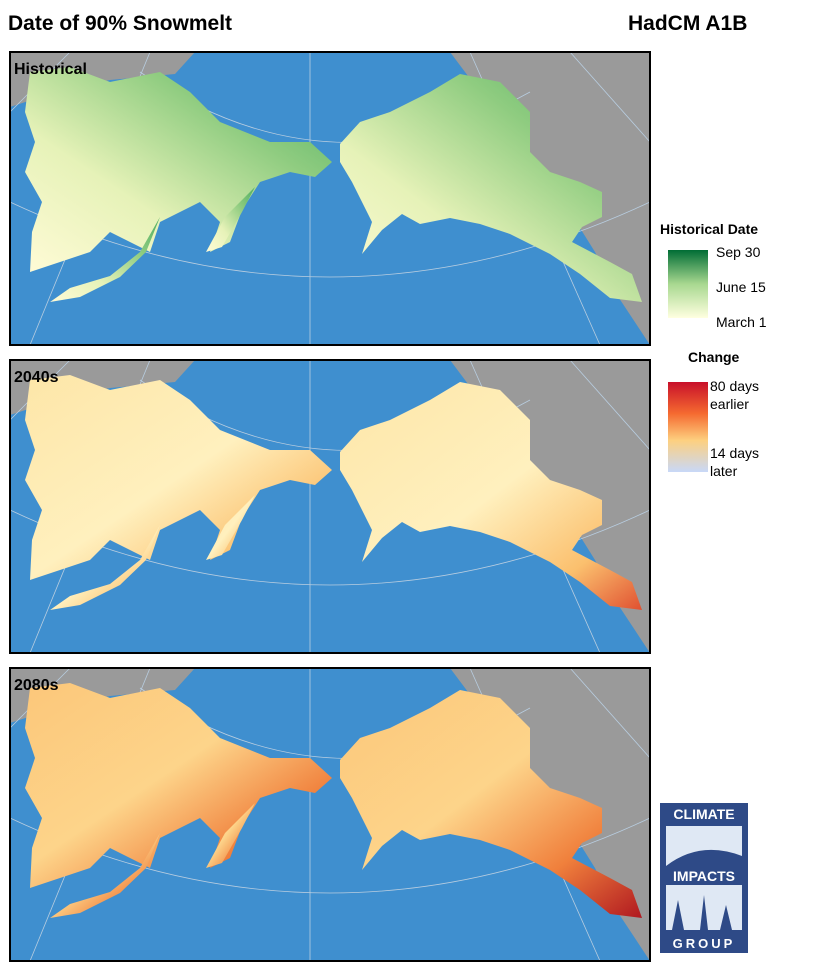 This screenshot has height=970, width=830. I want to click on panel-label: Historical, so click(50, 69).